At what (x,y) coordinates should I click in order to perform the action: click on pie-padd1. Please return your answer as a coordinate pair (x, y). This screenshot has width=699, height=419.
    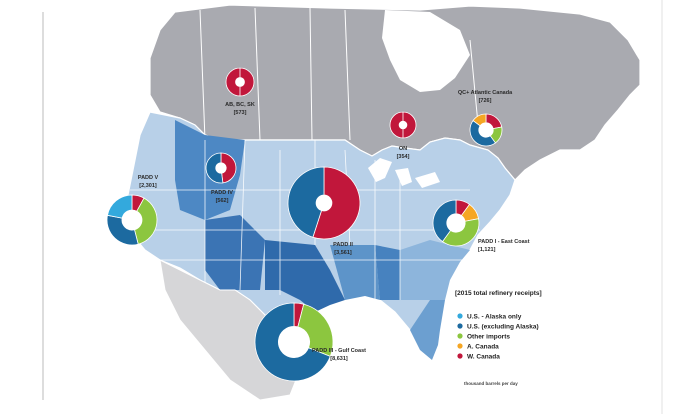
    Looking at the image, I should click on (456, 223).